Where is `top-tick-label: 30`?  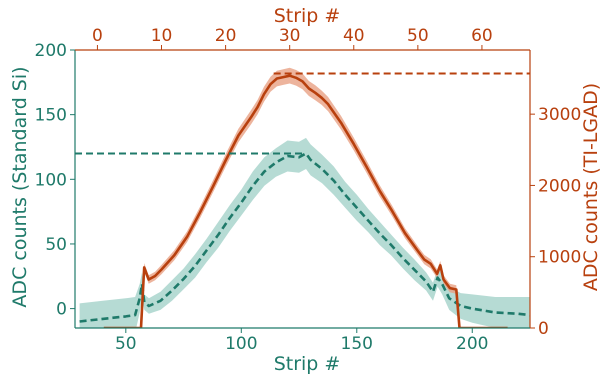
top-tick-label: 30 is located at coordinates (290, 36).